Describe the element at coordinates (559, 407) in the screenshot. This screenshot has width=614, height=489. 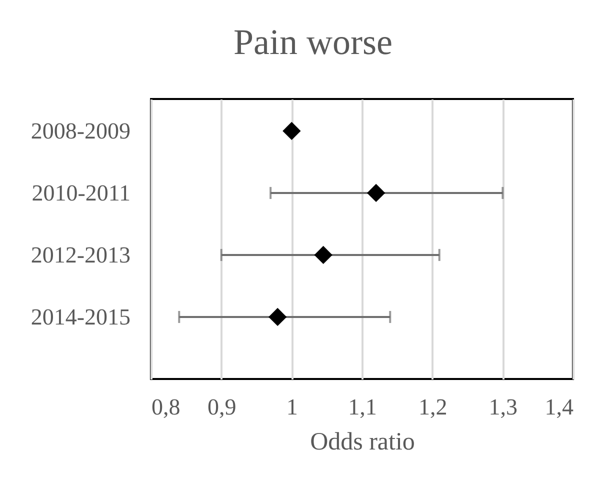
I see `x-tick-label: 1,4` at that location.